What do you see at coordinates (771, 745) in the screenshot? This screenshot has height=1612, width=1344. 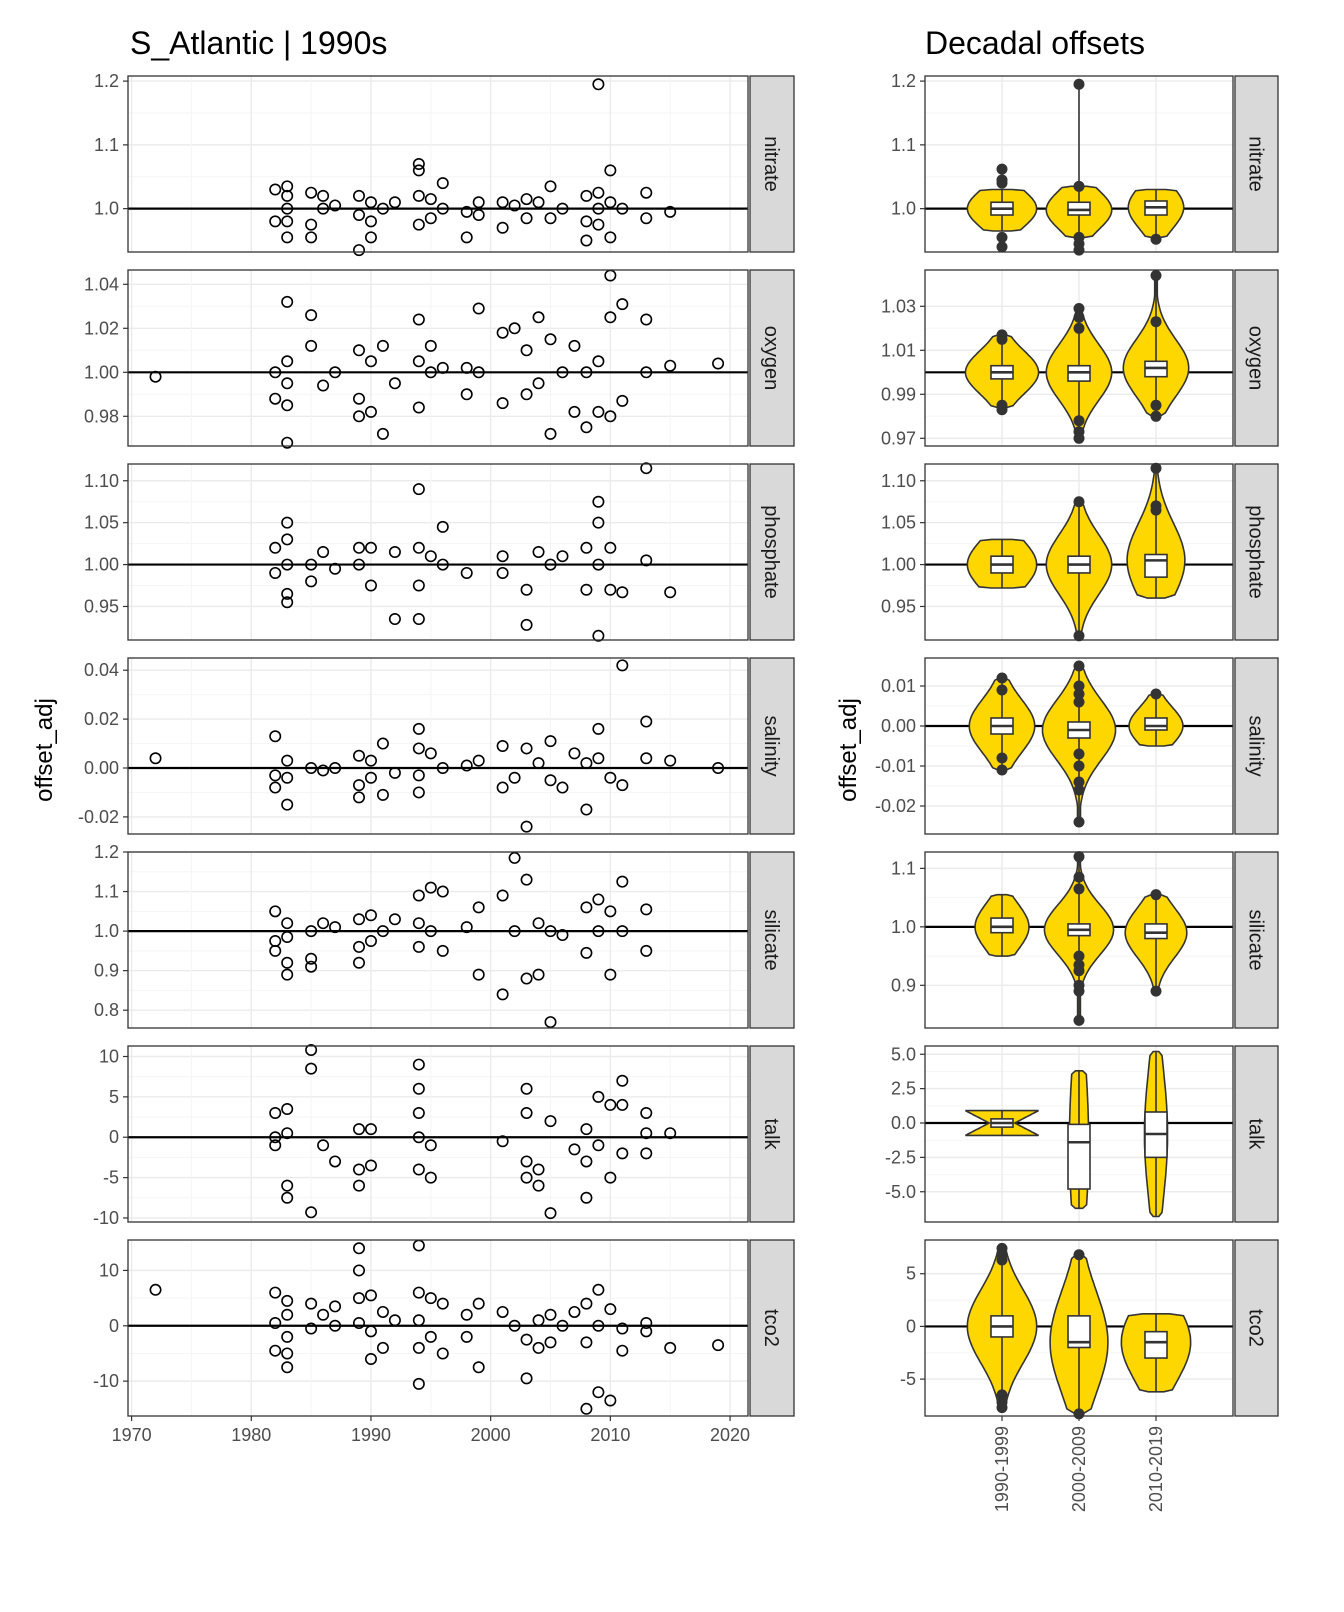 I see `facet-strip-label: salinity` at bounding box center [771, 745].